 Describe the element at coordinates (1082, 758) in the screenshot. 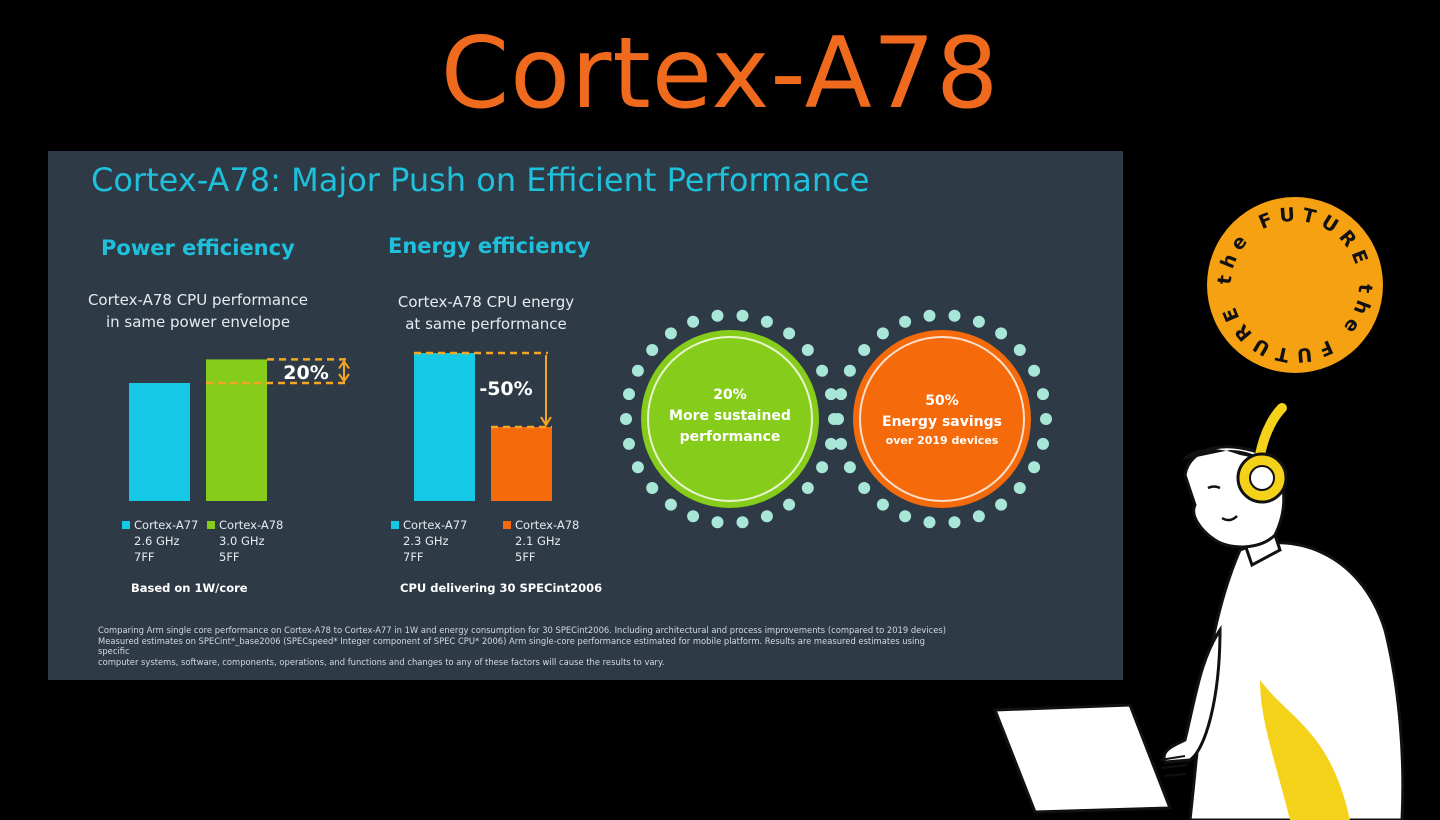

I see `laptop-icon` at that location.